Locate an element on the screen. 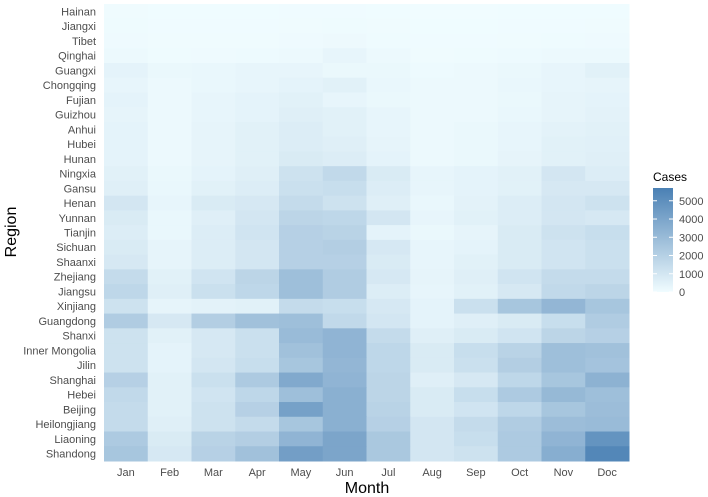 The width and height of the screenshot is (708, 497). legend-tick-label: 2000 is located at coordinates (691, 257).